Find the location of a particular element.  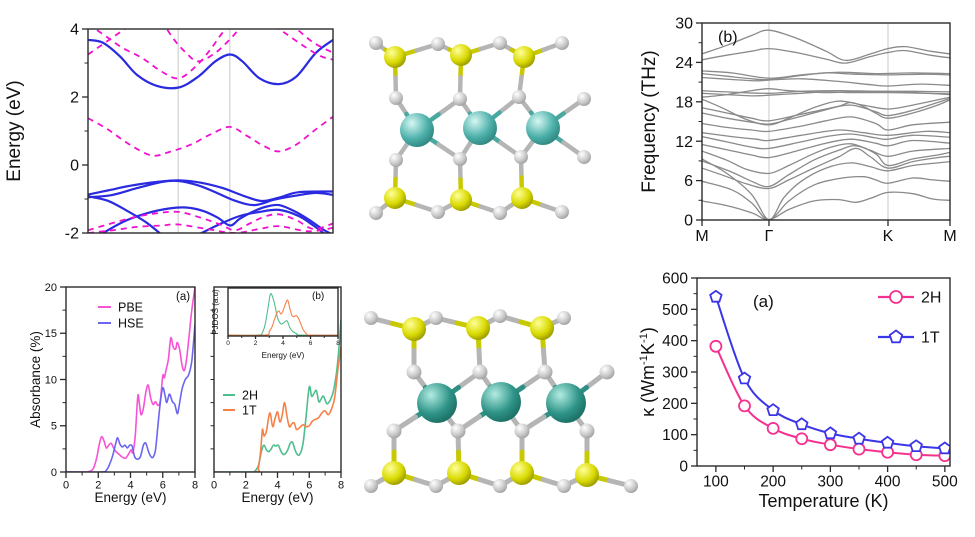

x-axis-label: Energy (eV) is located at coordinates (130, 497).